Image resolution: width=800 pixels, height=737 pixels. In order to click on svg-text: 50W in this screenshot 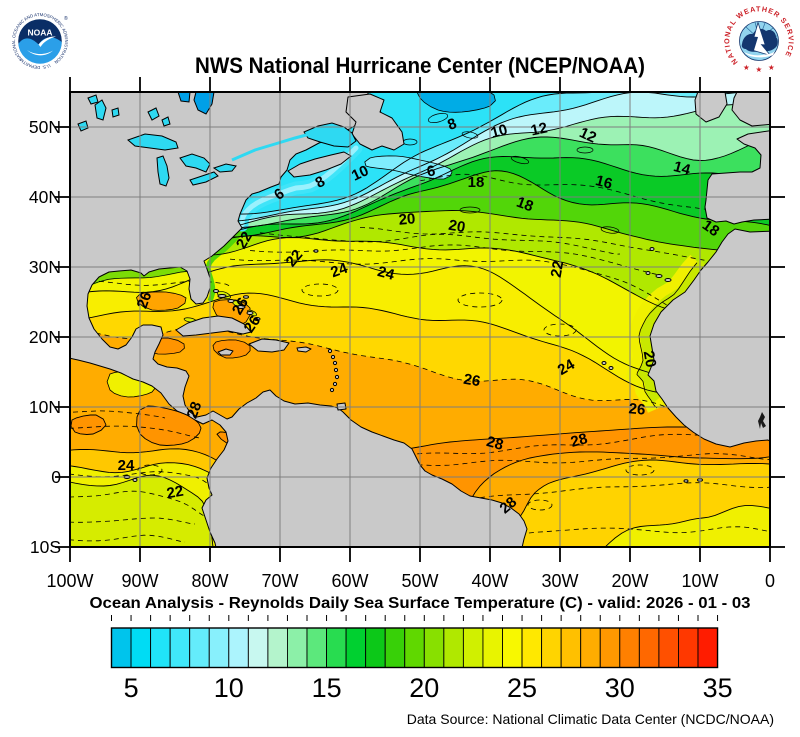, I will do `click(419, 581)`.